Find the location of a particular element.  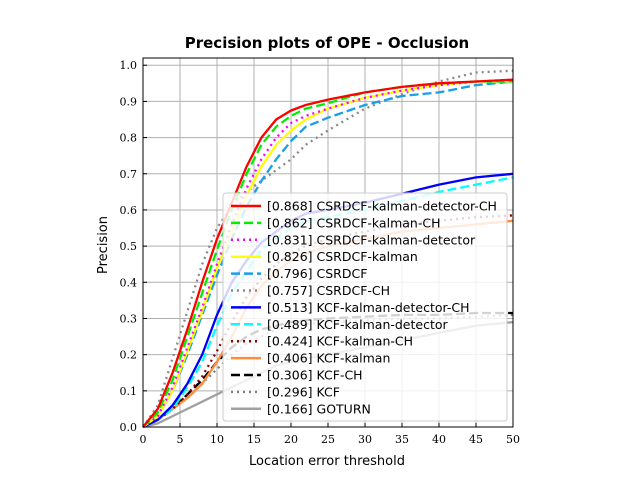

legend-label-7: [0.489] KCF-kalman-detector is located at coordinates (358, 324).